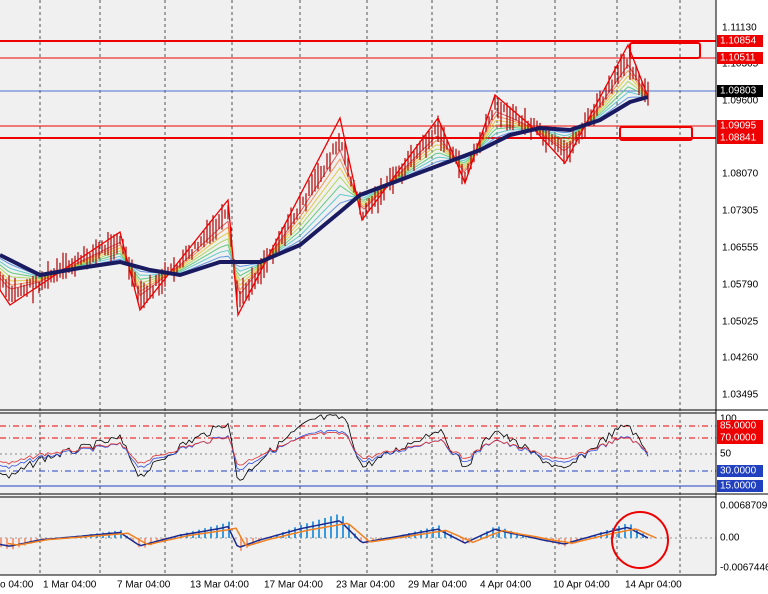  Describe the element at coordinates (730, 538) in the screenshot. I see `macd-tick-label: 0.00` at that location.